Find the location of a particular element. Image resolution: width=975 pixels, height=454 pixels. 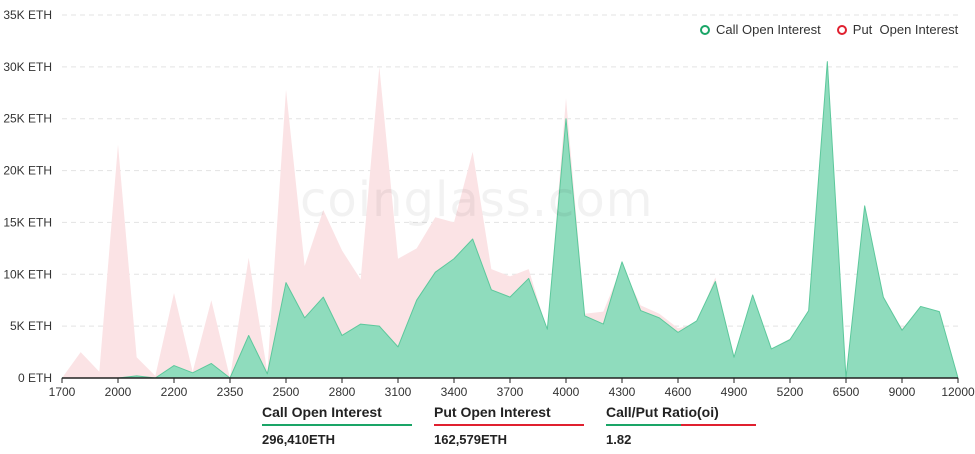

x-tick-label: 9000 is located at coordinates (902, 392).